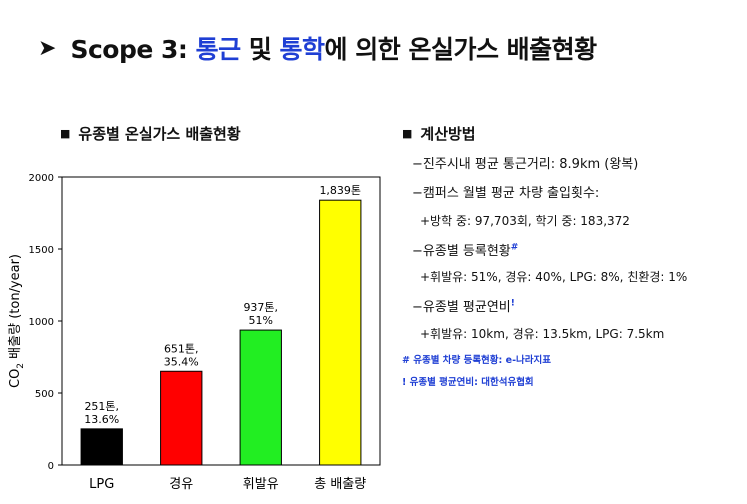  Describe the element at coordinates (525, 221) in the screenshot. I see `method-line-entries-detail: +방학 중: 97,703회, 학기 중: 183,372` at that location.